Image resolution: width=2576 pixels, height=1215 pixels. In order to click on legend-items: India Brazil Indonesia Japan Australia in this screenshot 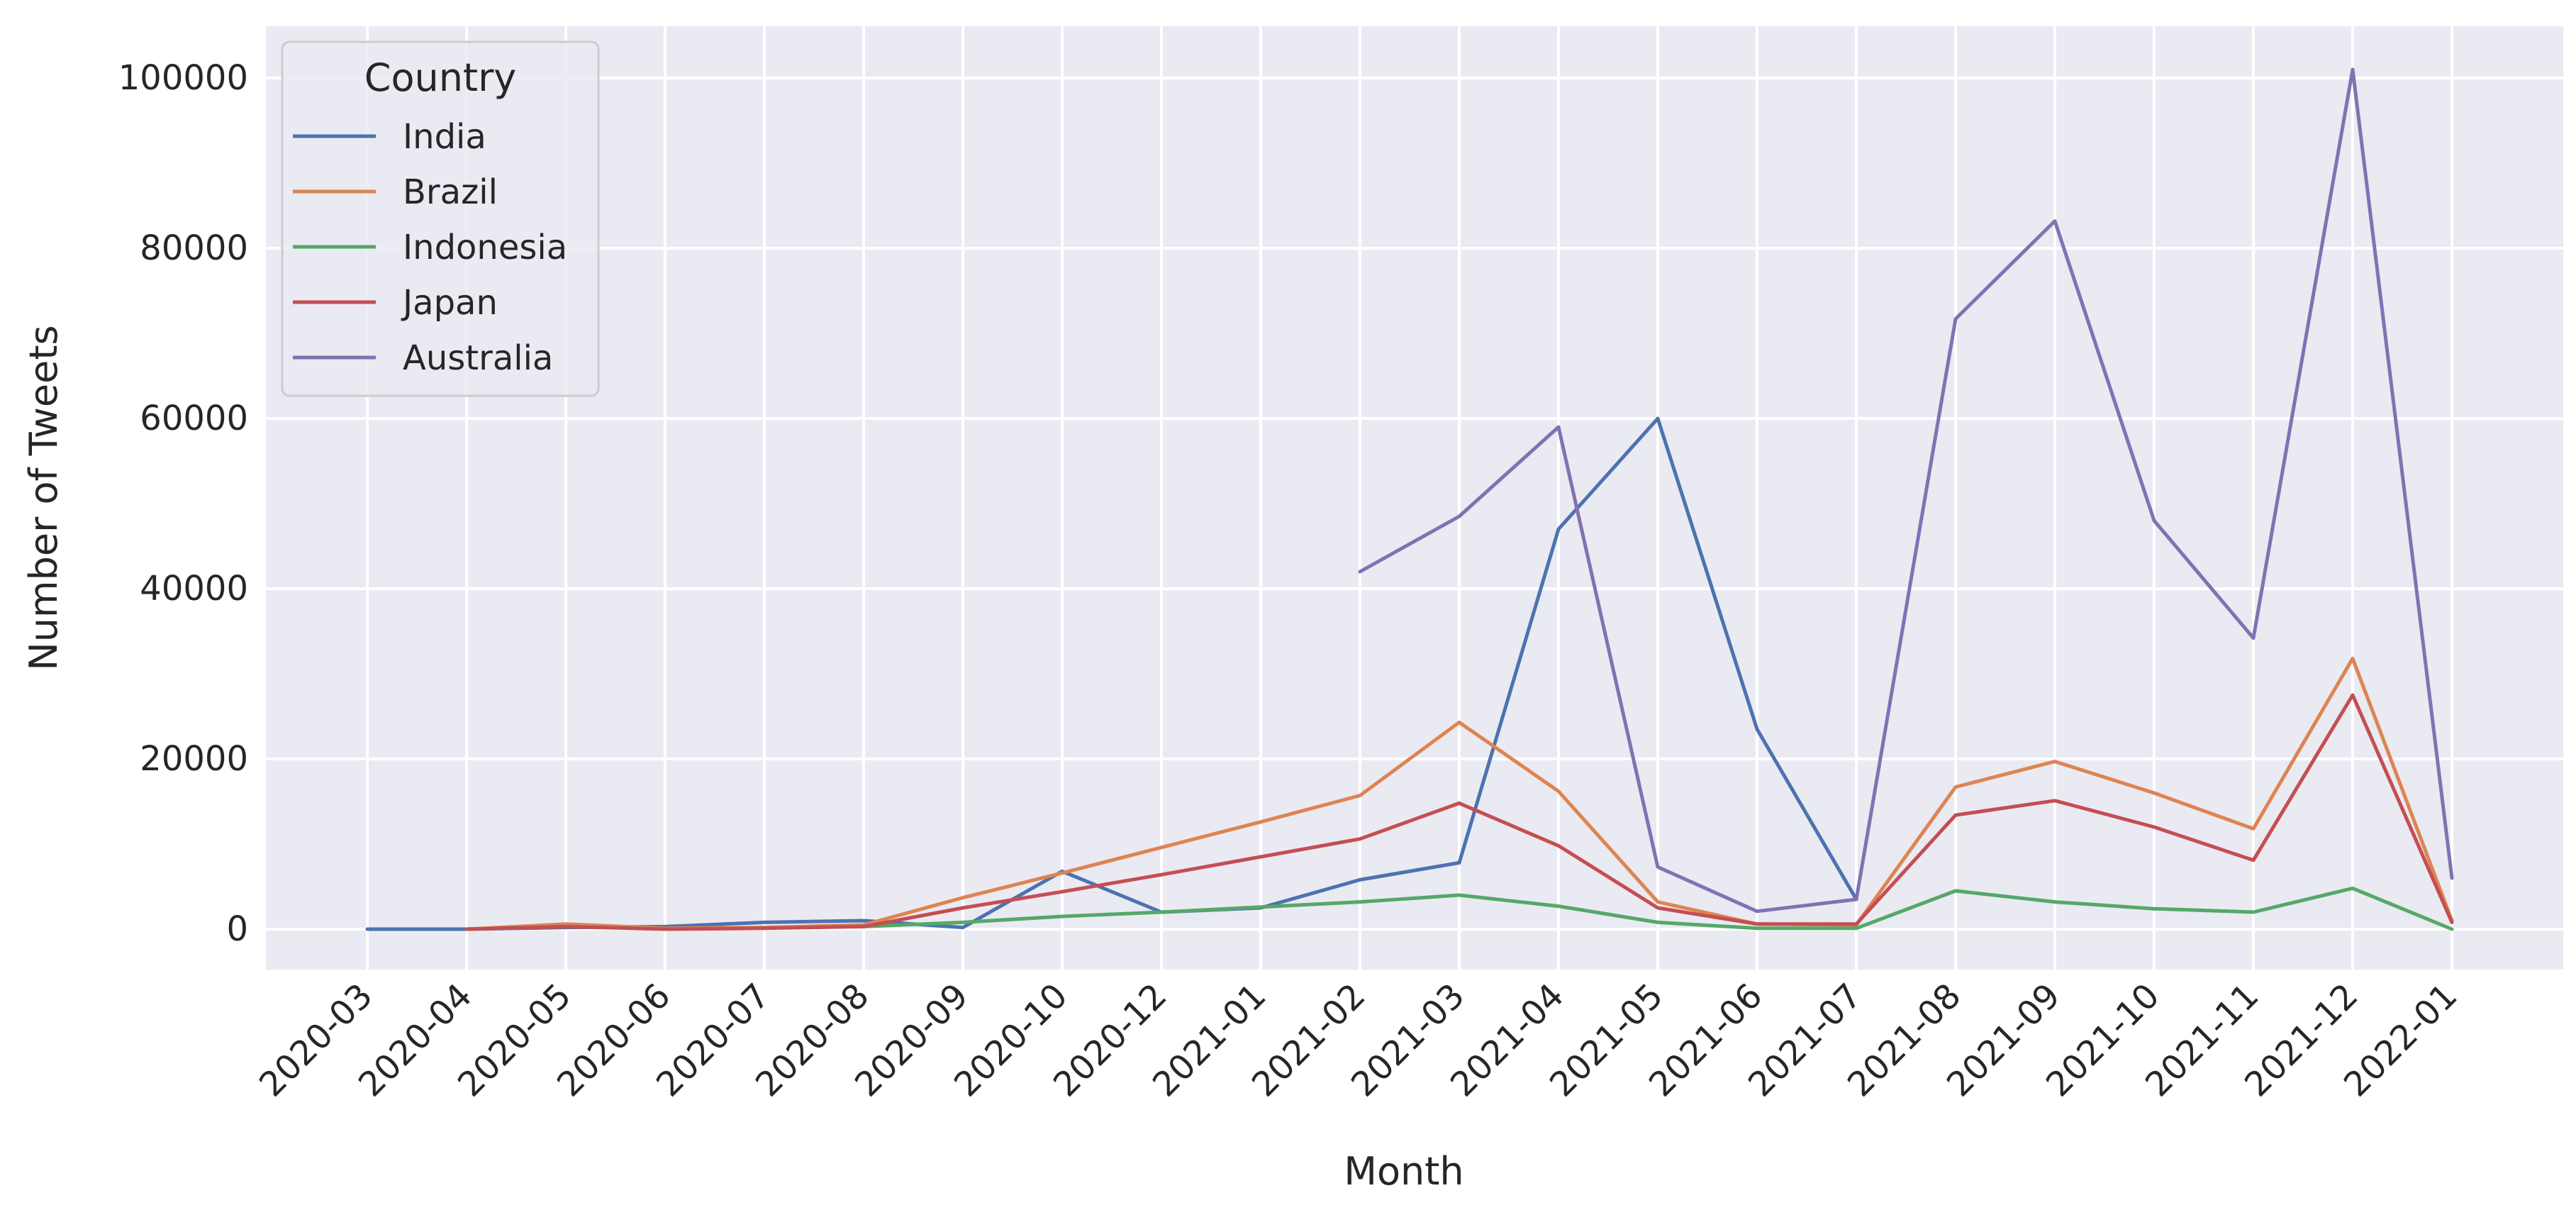, I will do `click(430, 247)`.